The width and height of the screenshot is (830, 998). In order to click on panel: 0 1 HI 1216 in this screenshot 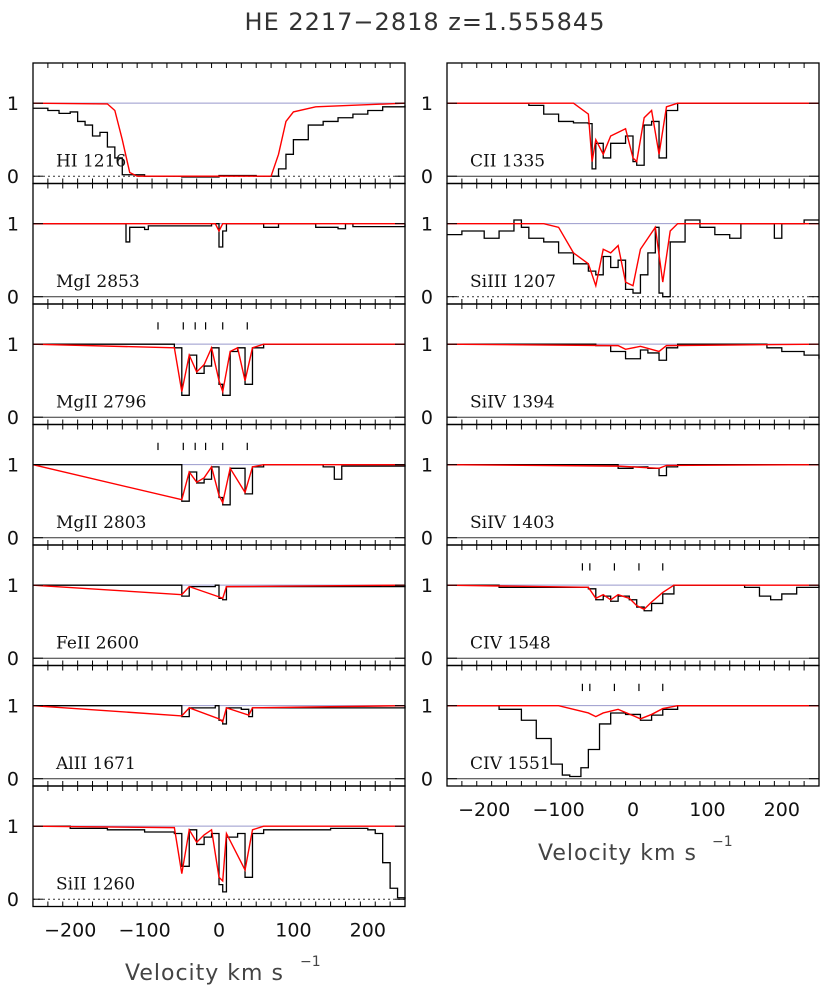, I will do `click(206, 125)`.